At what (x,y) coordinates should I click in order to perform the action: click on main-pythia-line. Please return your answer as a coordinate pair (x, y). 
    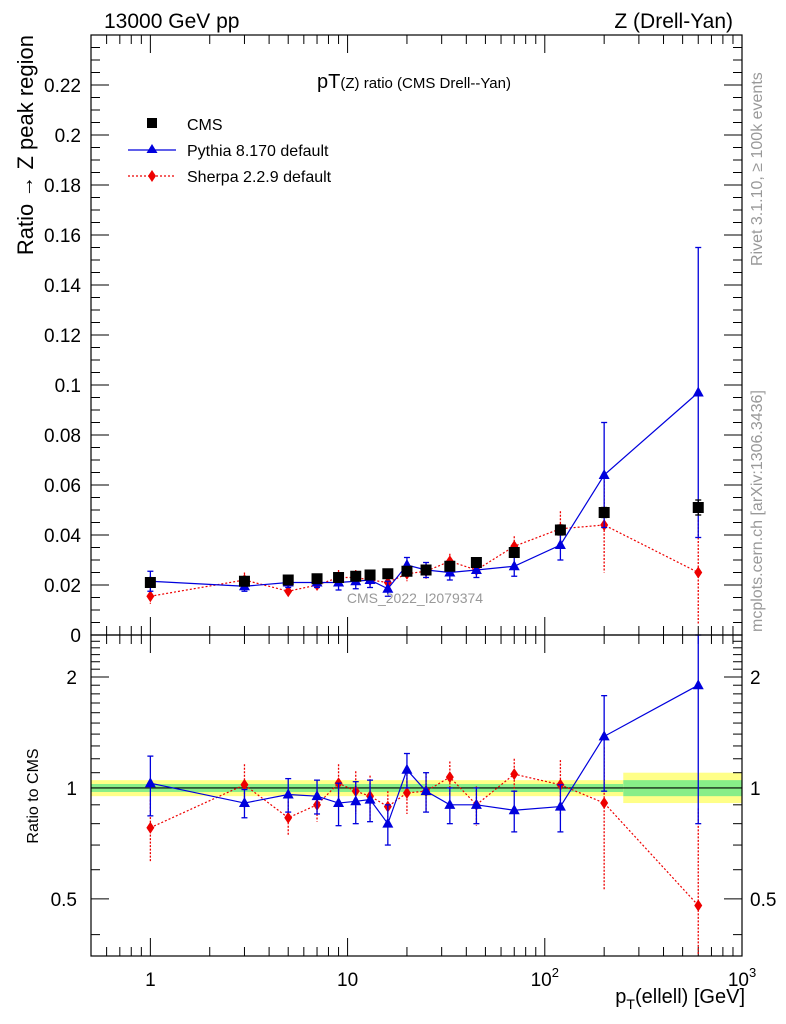
    Looking at the image, I should click on (424, 491).